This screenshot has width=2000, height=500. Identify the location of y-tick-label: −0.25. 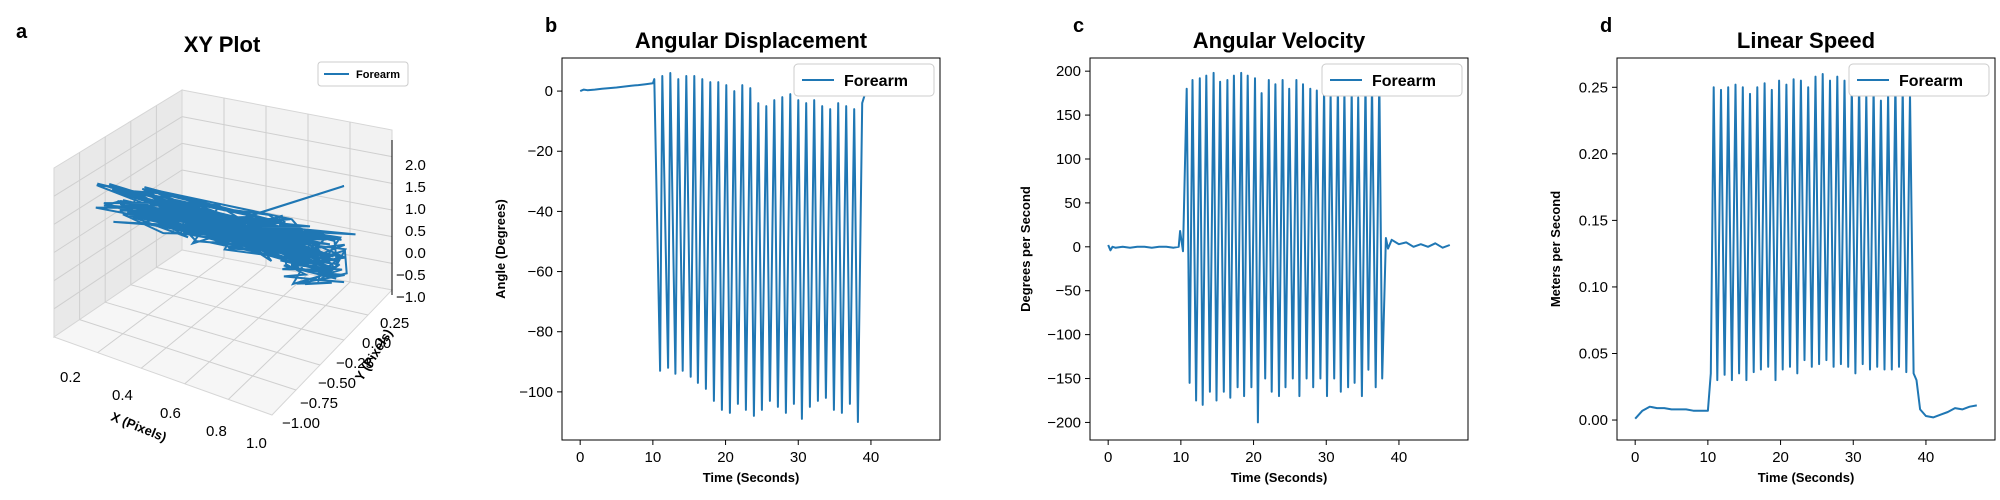
(355, 363).